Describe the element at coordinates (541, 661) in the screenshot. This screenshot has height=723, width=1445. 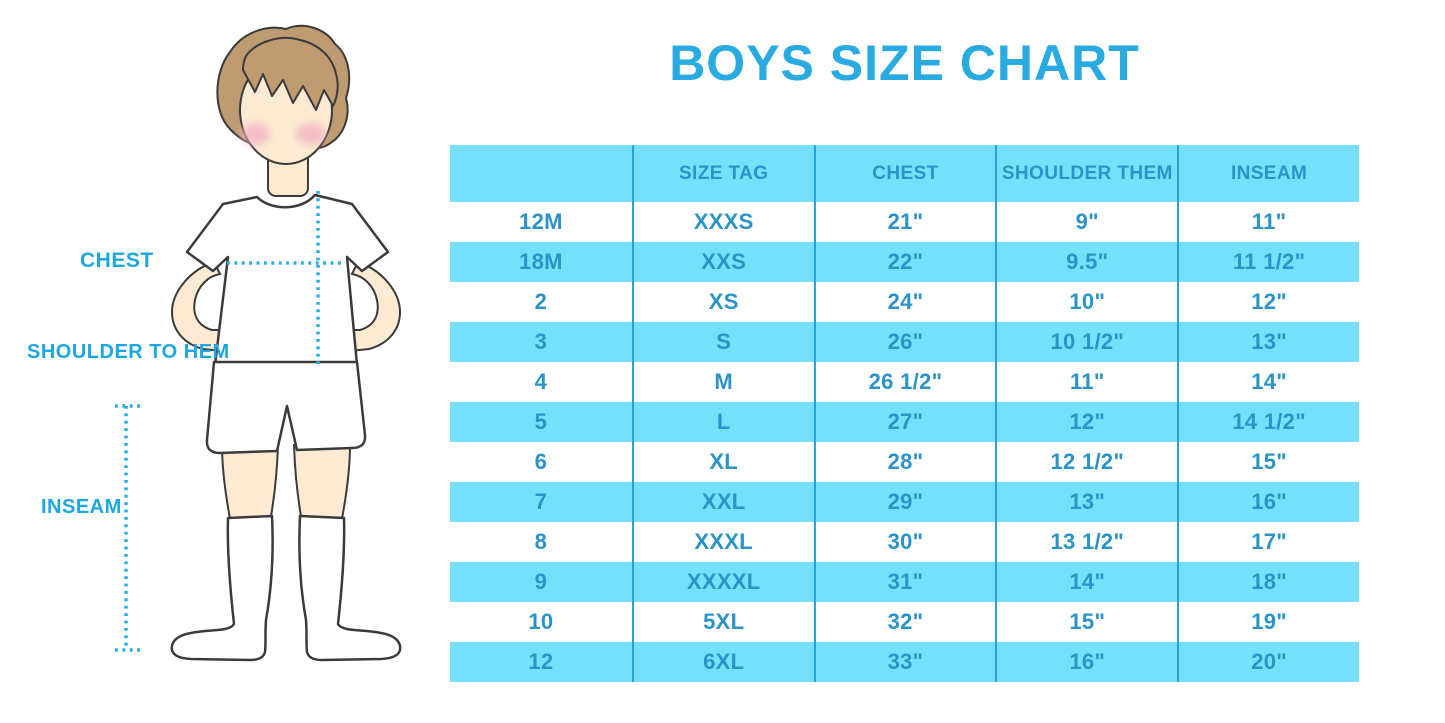
I see `table-cell: 12` at that location.